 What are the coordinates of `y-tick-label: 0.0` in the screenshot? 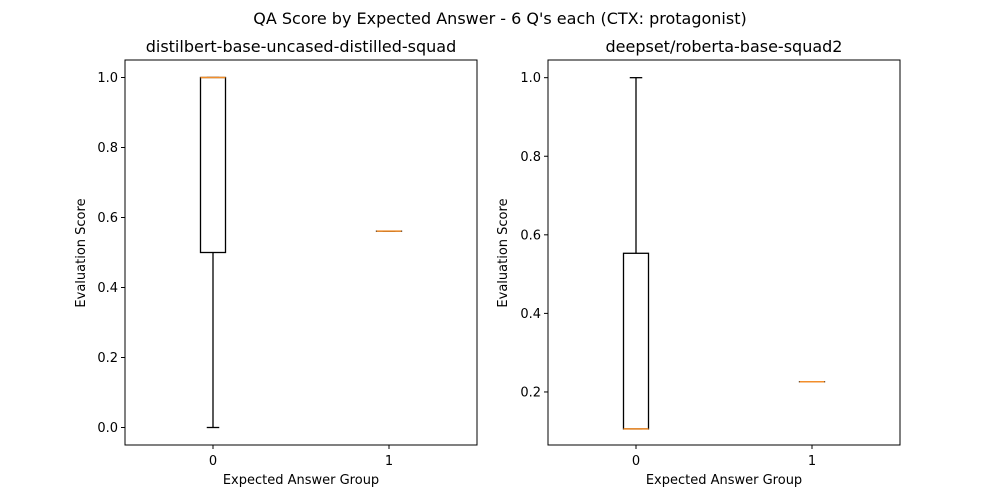 It's located at (107, 428).